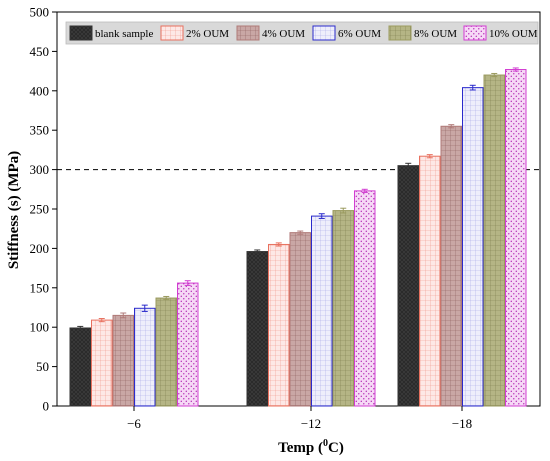 The height and width of the screenshot is (461, 550). Describe the element at coordinates (14, 210) in the screenshot. I see `y-axis-title: Stiffness (s) (MPa)` at that location.